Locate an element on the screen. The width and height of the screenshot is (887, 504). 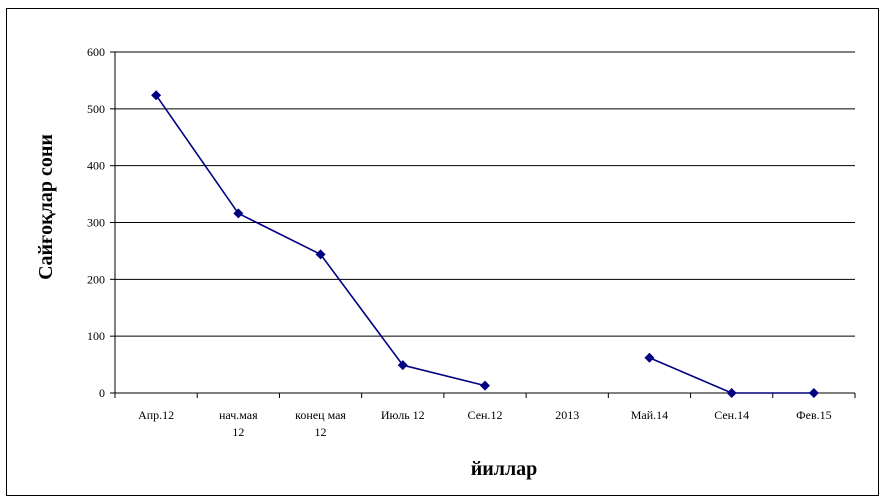
x-tick-label: конец мая 12 is located at coordinates (320, 423).